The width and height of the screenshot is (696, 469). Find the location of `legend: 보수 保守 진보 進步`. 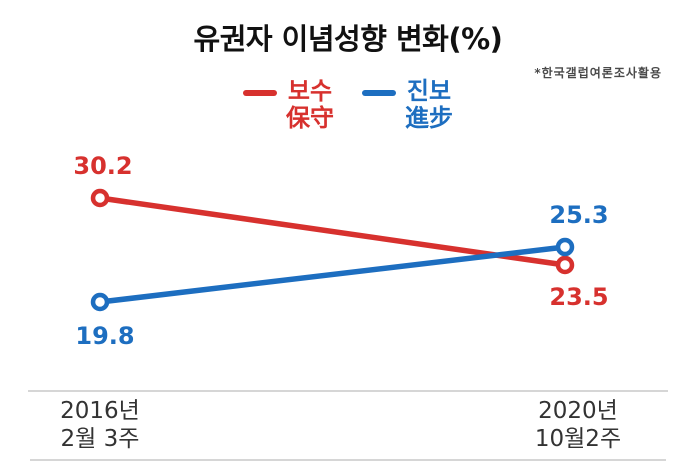

legend: 보수 保守 진보 進步 is located at coordinates (348, 105).